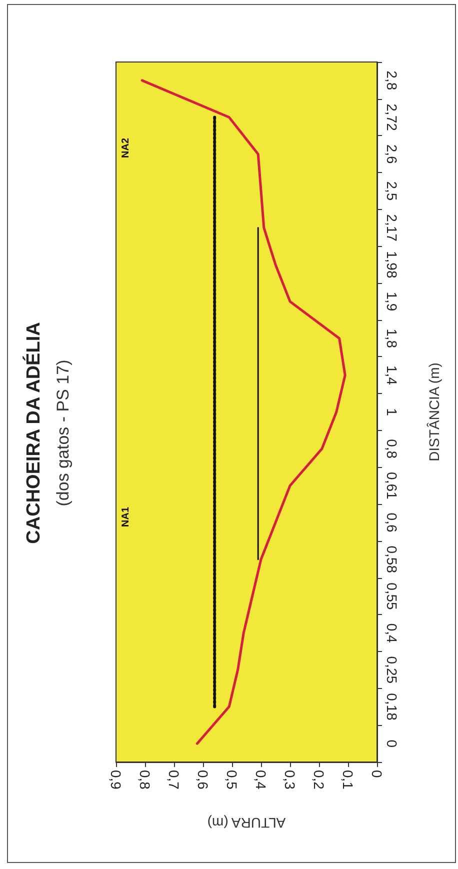 This screenshot has height=869, width=458. Describe the element at coordinates (126, 517) in the screenshot. I see `annotation: NA1` at that location.